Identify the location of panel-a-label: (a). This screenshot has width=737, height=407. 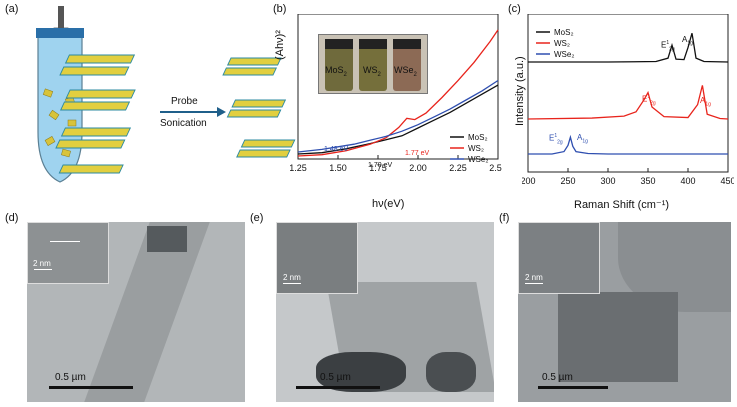
(12, 9).